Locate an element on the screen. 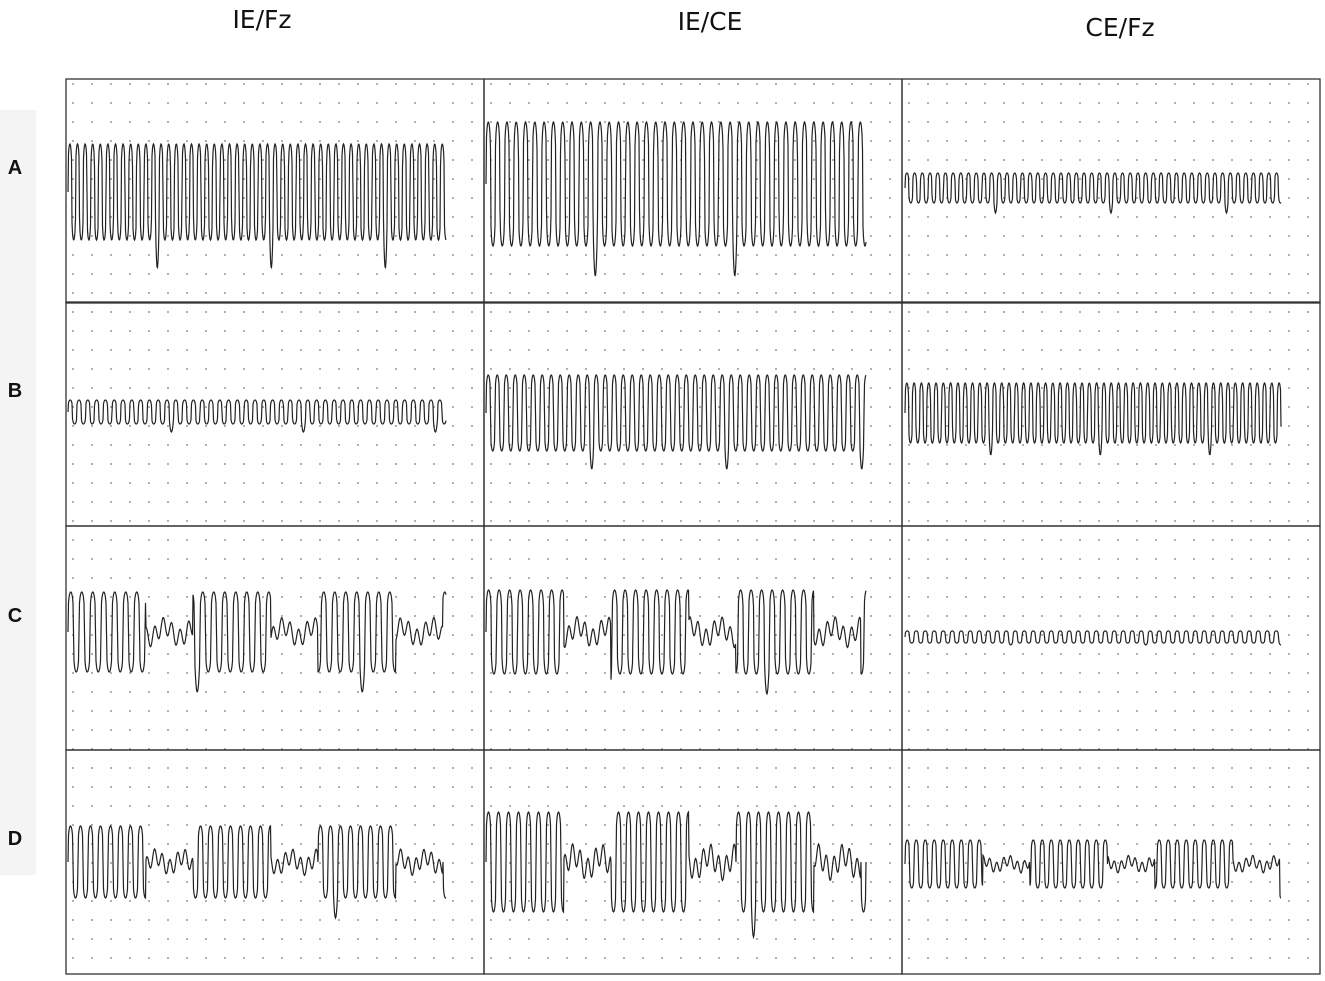 This screenshot has width=1325, height=981. row-label: B is located at coordinates (15, 391).